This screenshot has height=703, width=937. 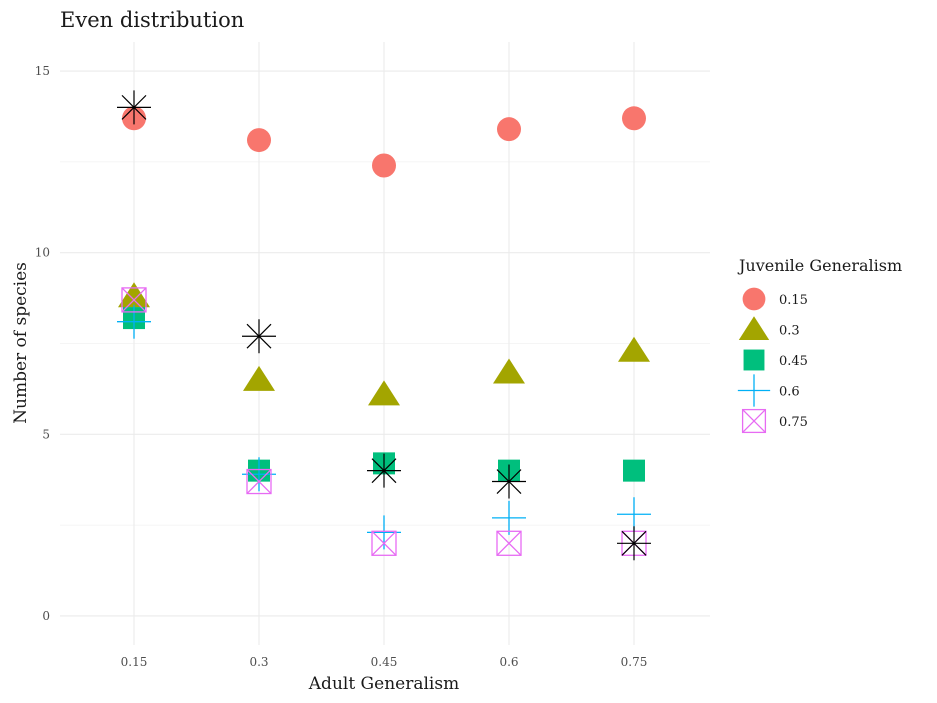 What do you see at coordinates (42, 71) in the screenshot?
I see `y-tick-label: 15` at bounding box center [42, 71].